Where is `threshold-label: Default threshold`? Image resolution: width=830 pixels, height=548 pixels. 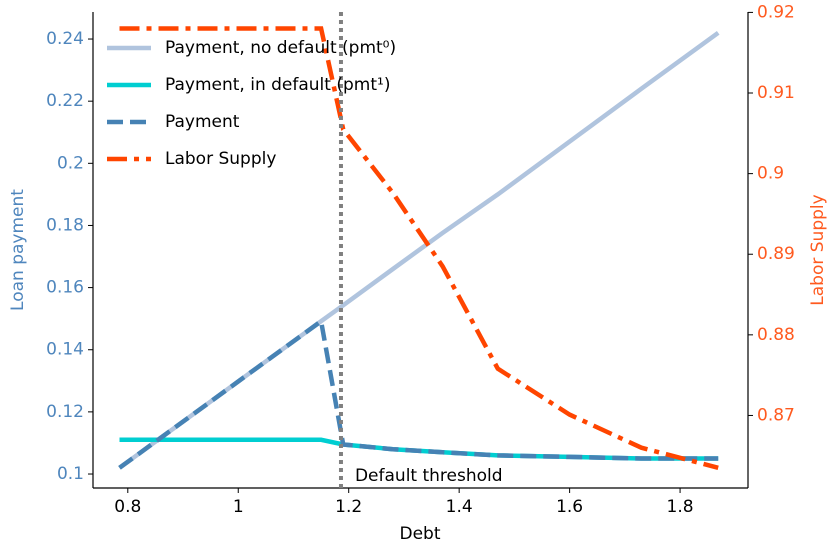
threshold-label: Default threshold is located at coordinates (429, 476).